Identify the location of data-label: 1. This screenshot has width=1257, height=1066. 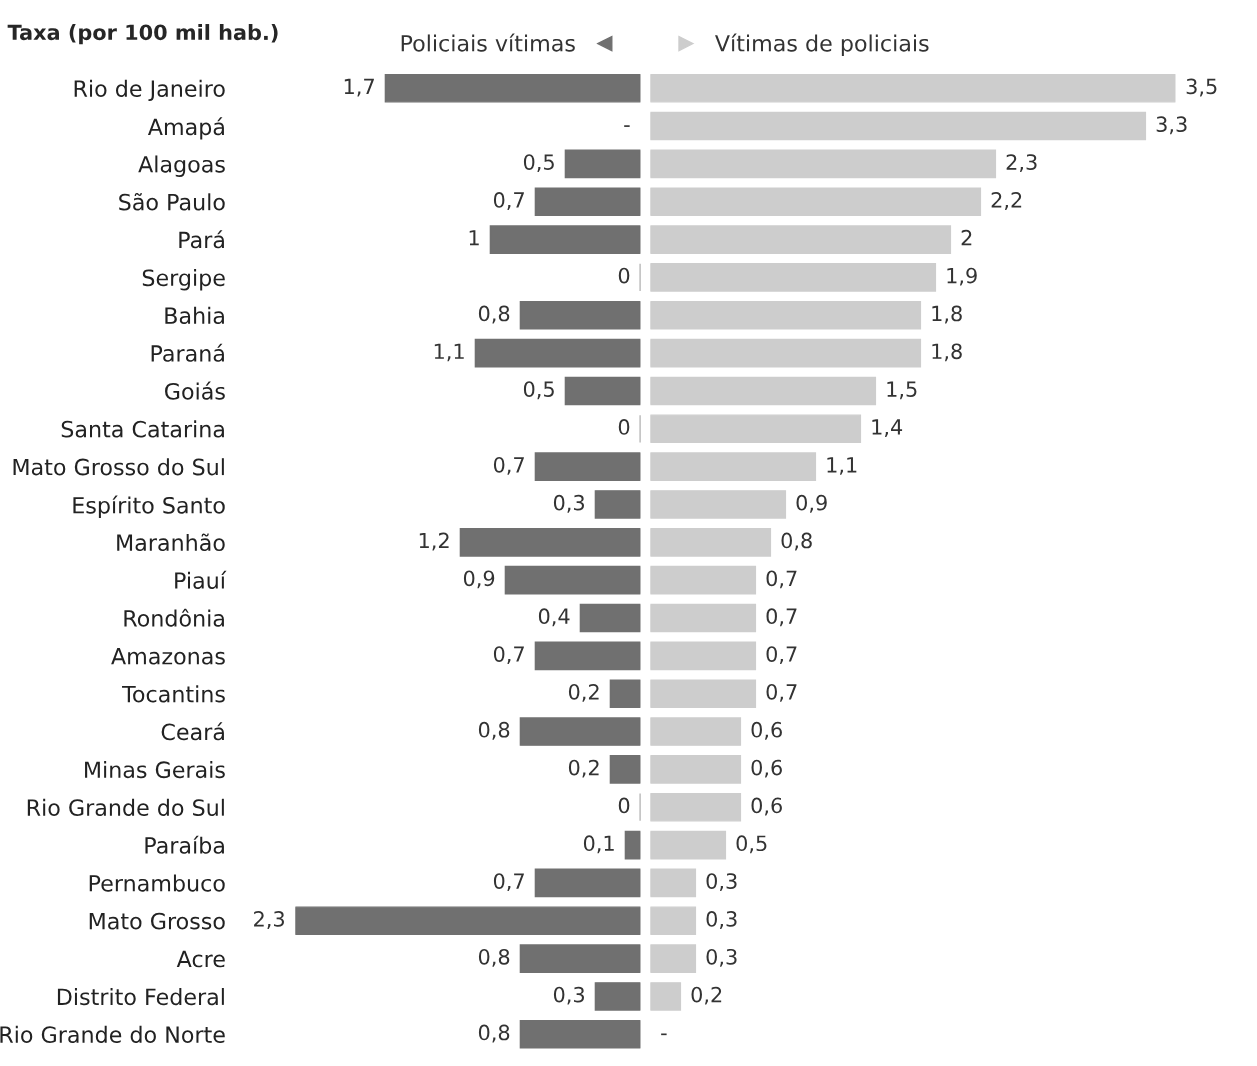
(474, 238).